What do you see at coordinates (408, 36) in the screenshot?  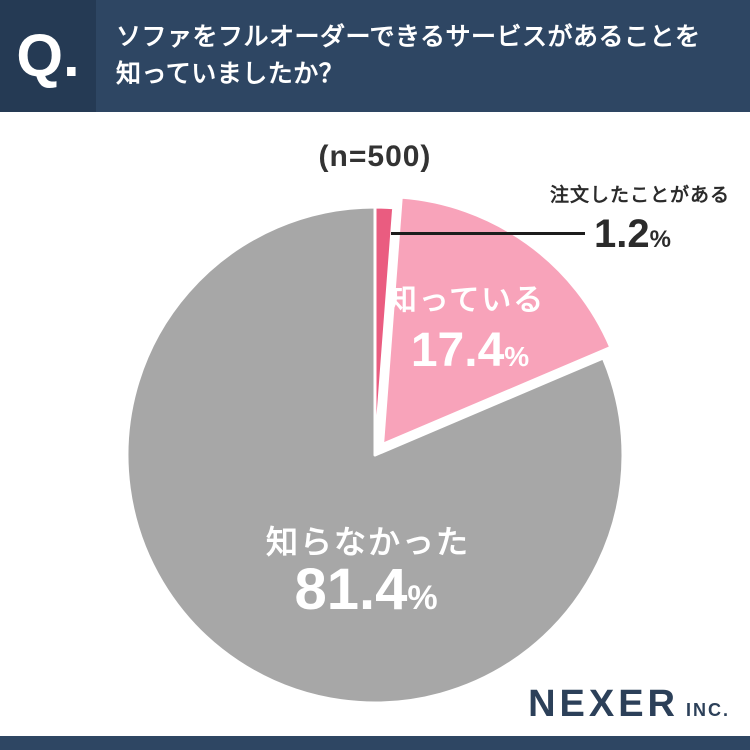 I see `question-title-line1: ソファをフルオーダーできるサービスがあることを` at bounding box center [408, 36].